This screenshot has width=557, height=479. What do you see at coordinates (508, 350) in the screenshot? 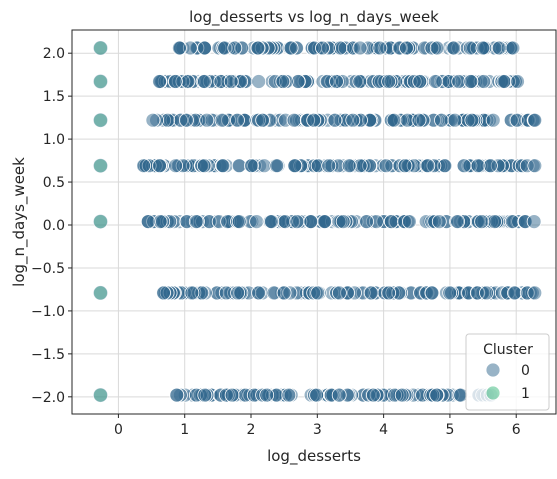
I see `legend-title: Cluster` at bounding box center [508, 350].